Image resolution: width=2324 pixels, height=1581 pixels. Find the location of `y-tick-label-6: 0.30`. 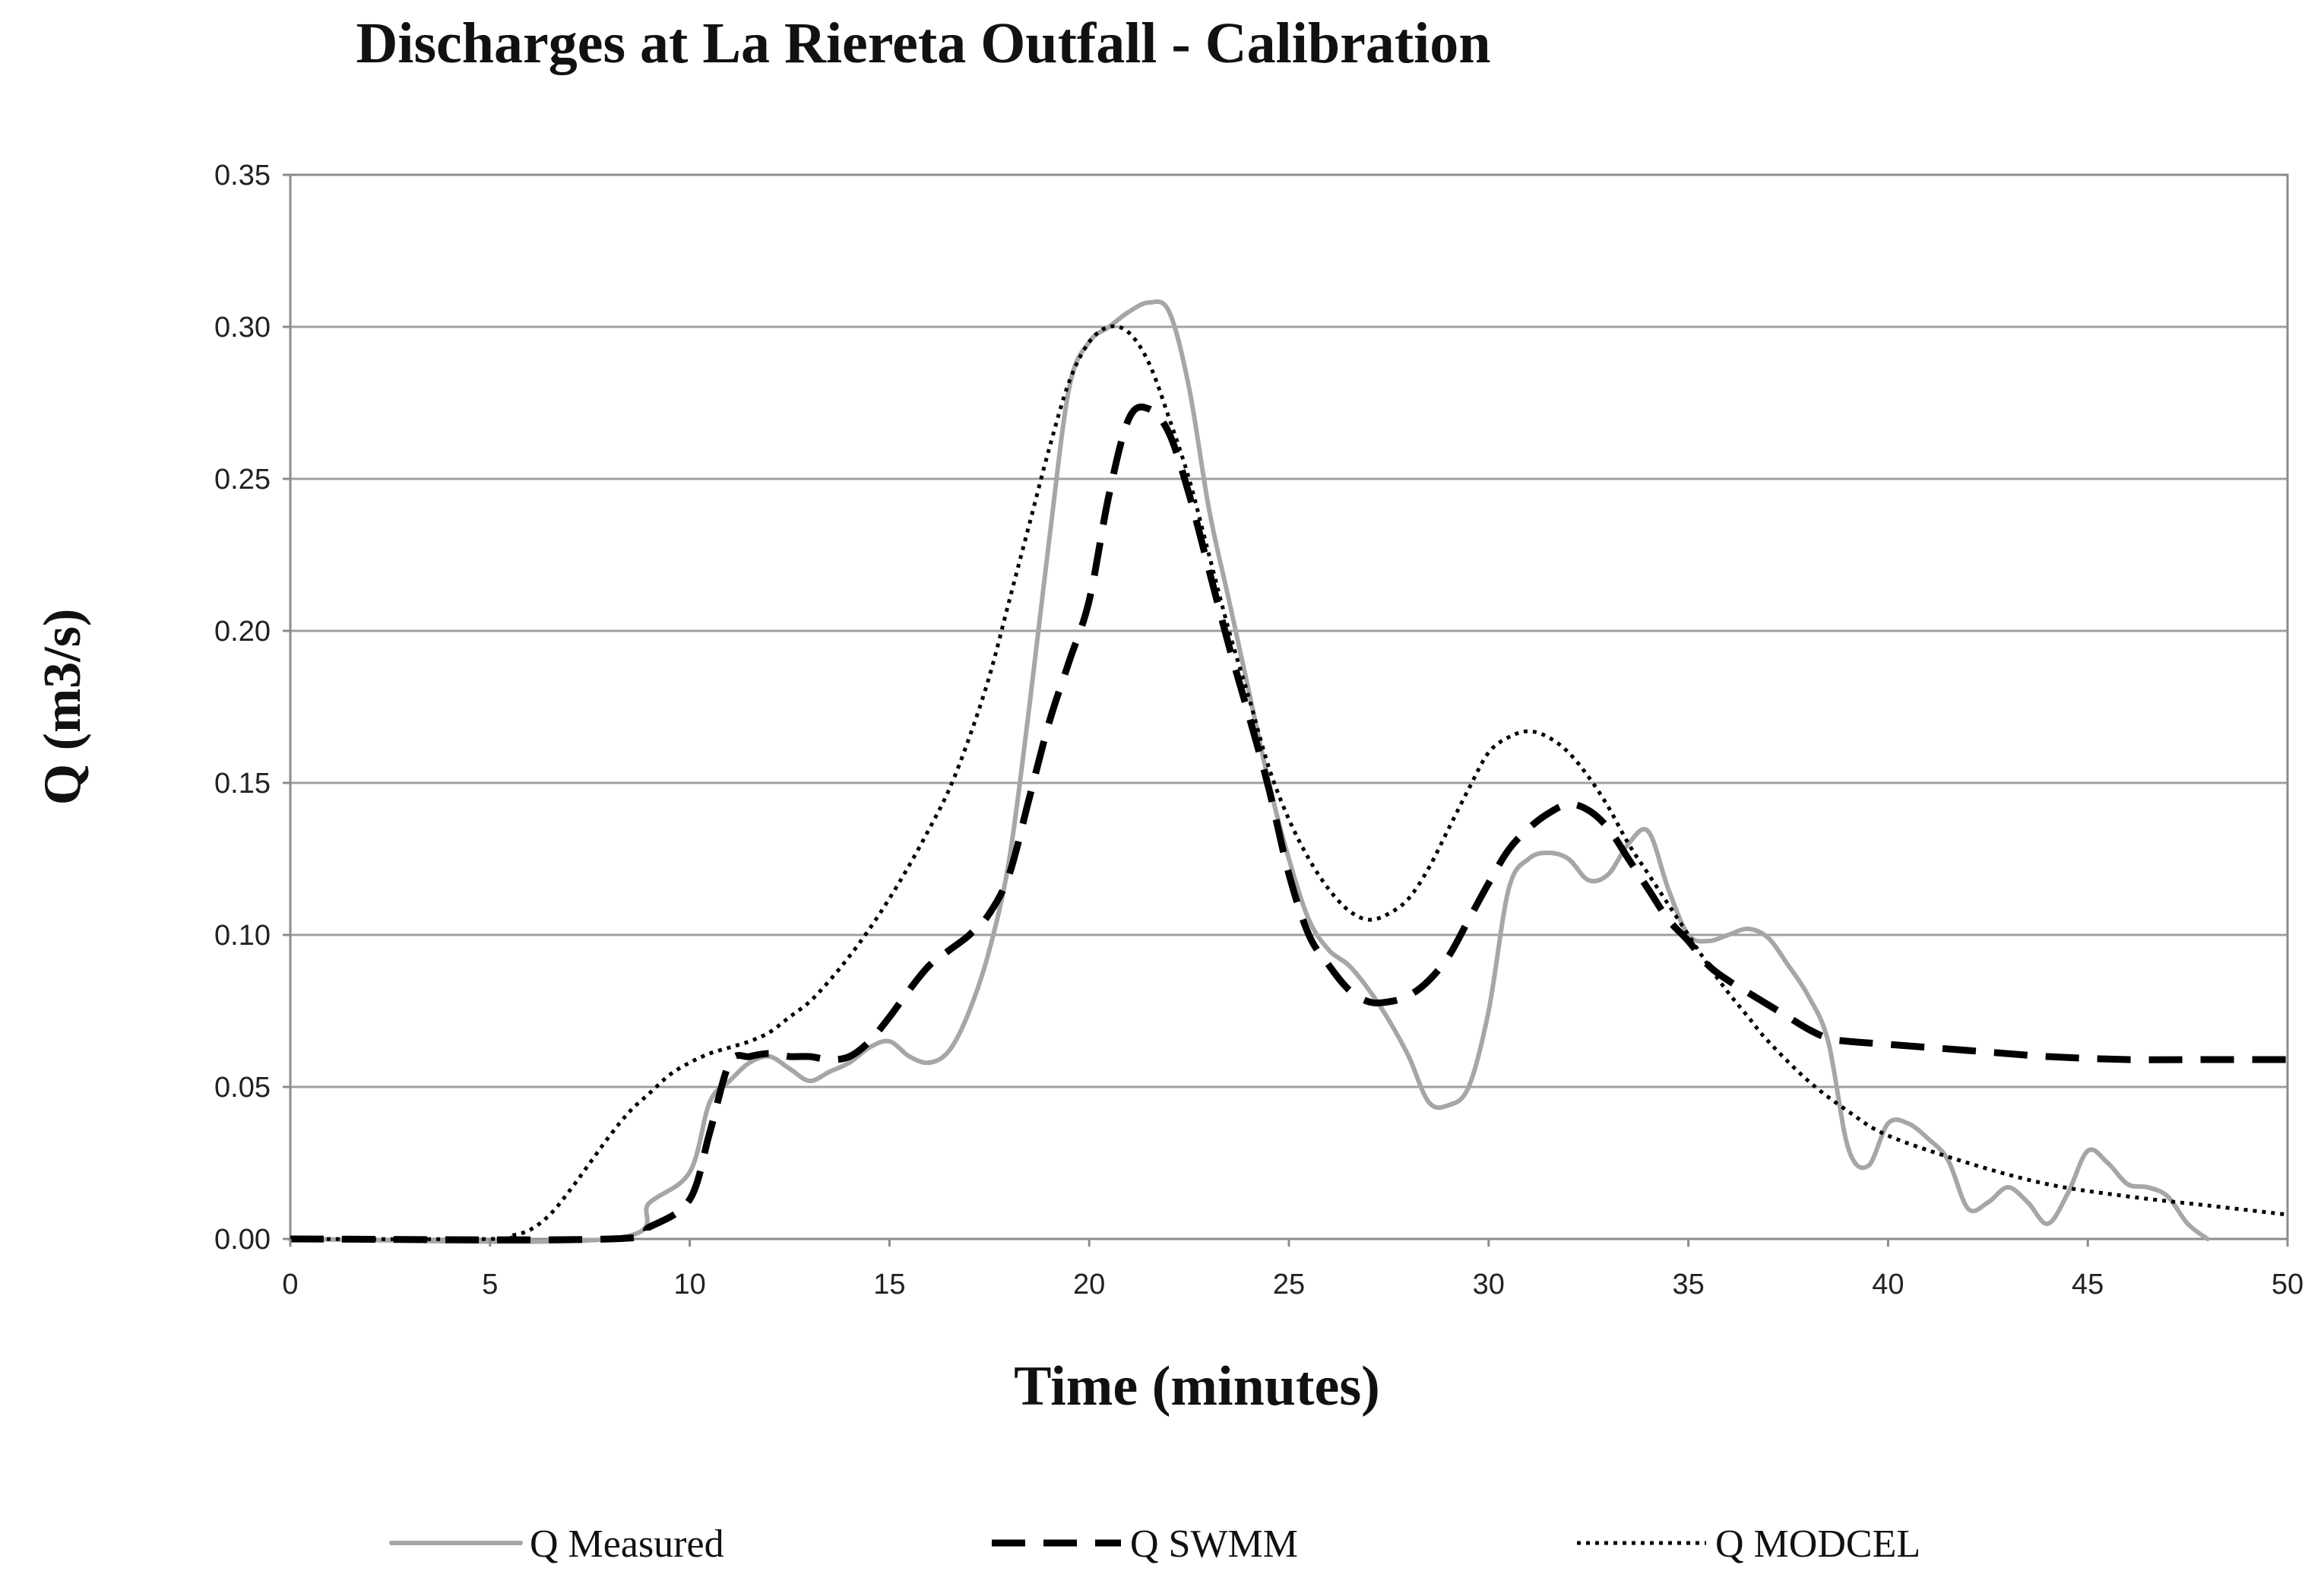

y-tick-label-6: 0.30 is located at coordinates (242, 328).